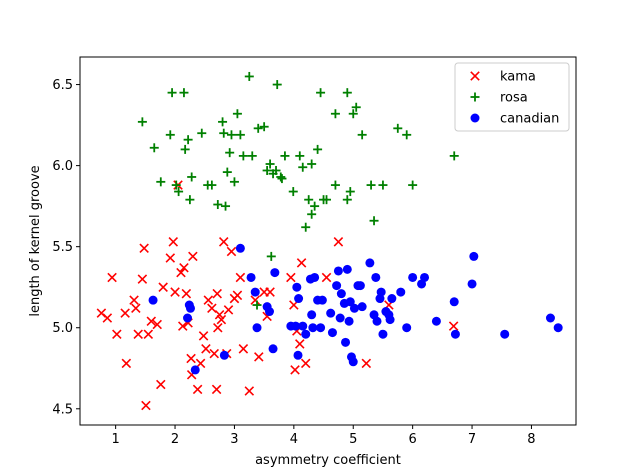 Image resolution: width=640 pixels, height=476 pixels. What do you see at coordinates (116, 439) in the screenshot?
I see `x-tick-label: 1` at bounding box center [116, 439].